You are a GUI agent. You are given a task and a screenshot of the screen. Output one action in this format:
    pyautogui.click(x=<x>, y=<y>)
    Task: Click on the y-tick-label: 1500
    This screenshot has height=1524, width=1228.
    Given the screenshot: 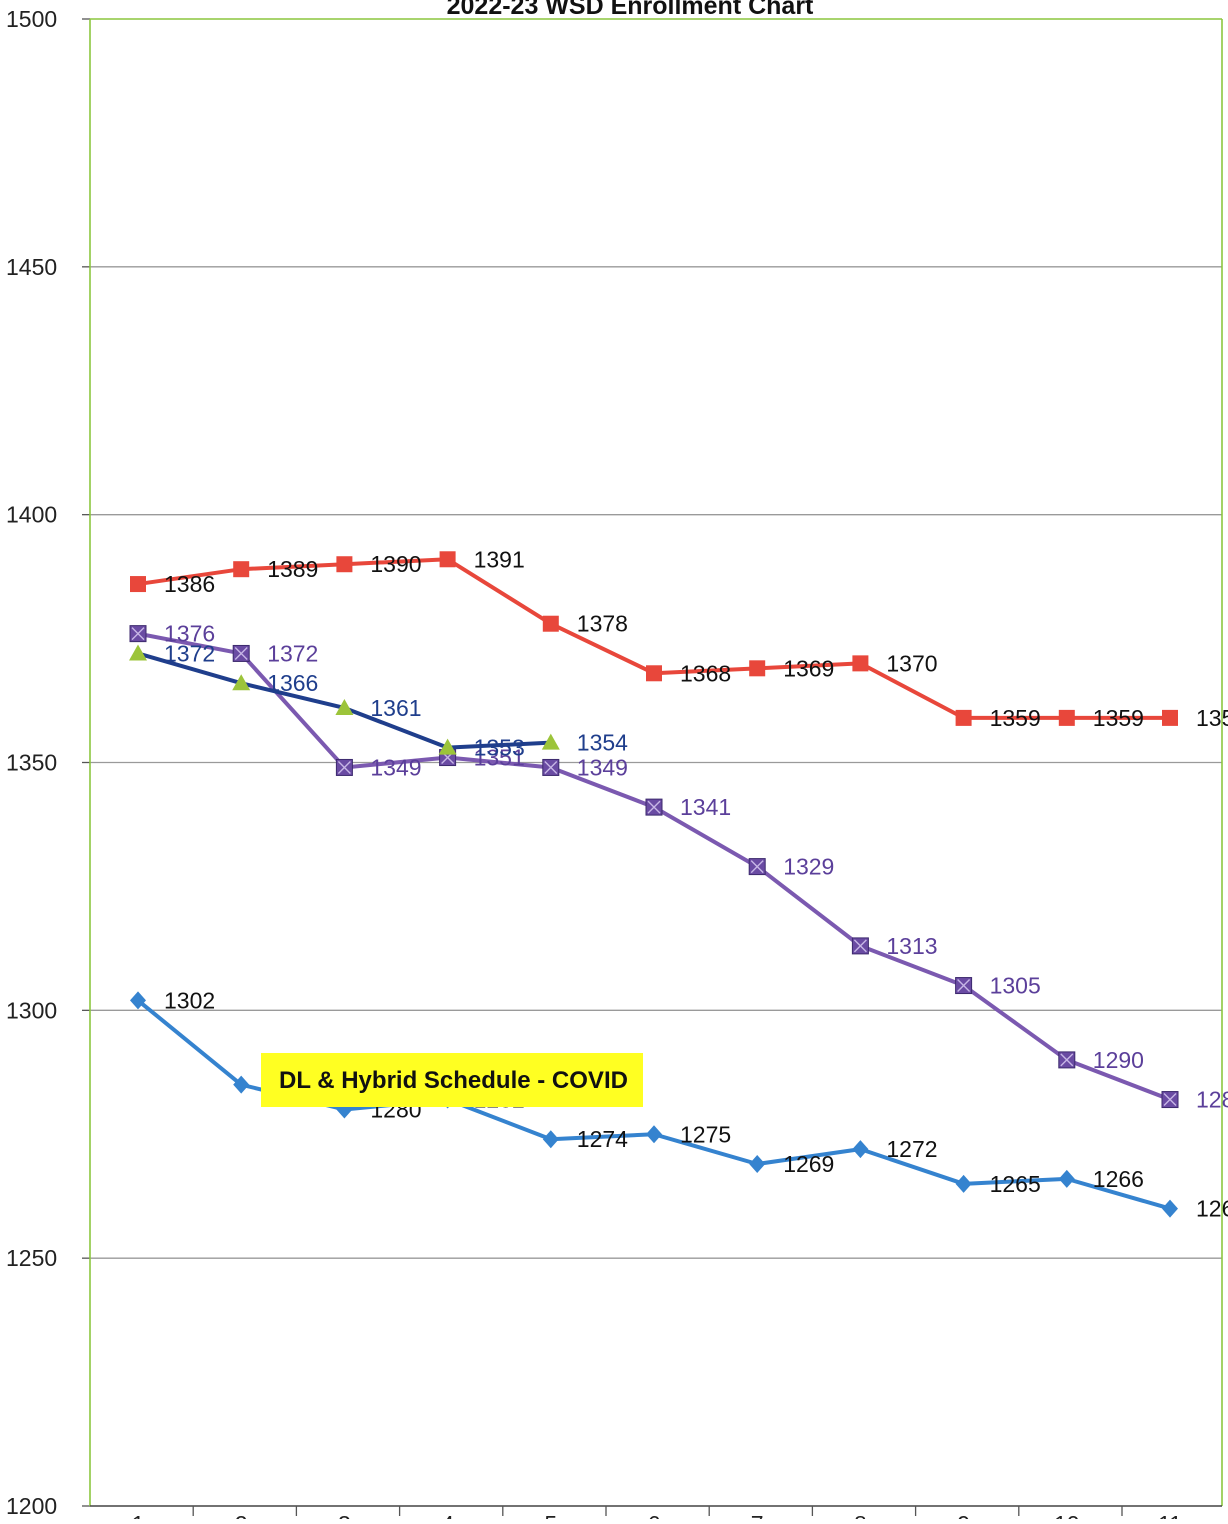 What is the action you would take?
    pyautogui.click(x=31, y=19)
    